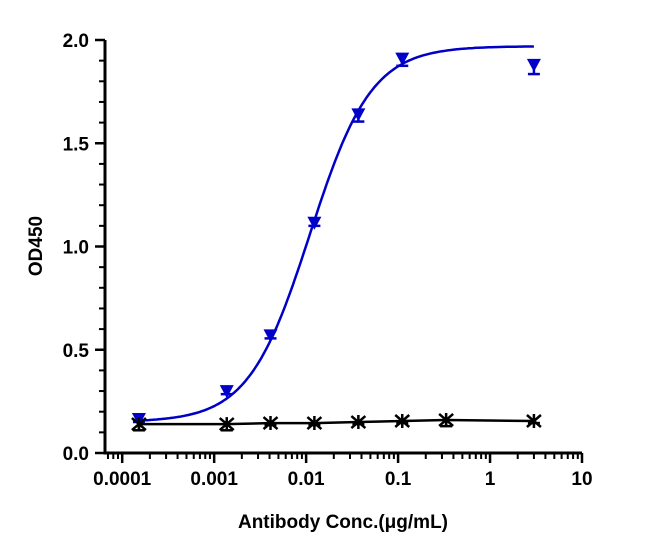  I want to click on y-tick-label: 0.0, so click(76, 454).